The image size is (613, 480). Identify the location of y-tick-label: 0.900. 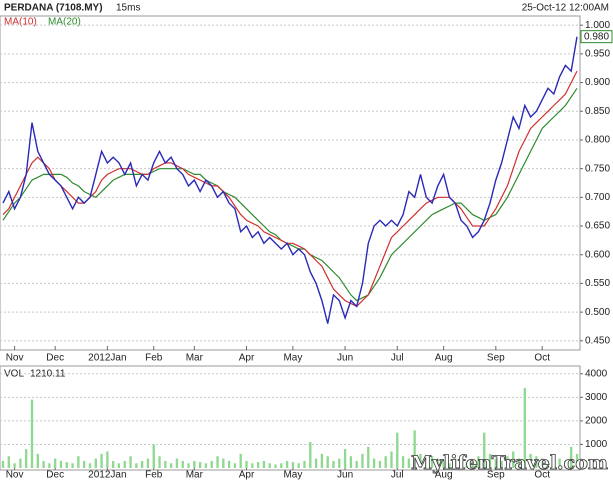
(597, 82).